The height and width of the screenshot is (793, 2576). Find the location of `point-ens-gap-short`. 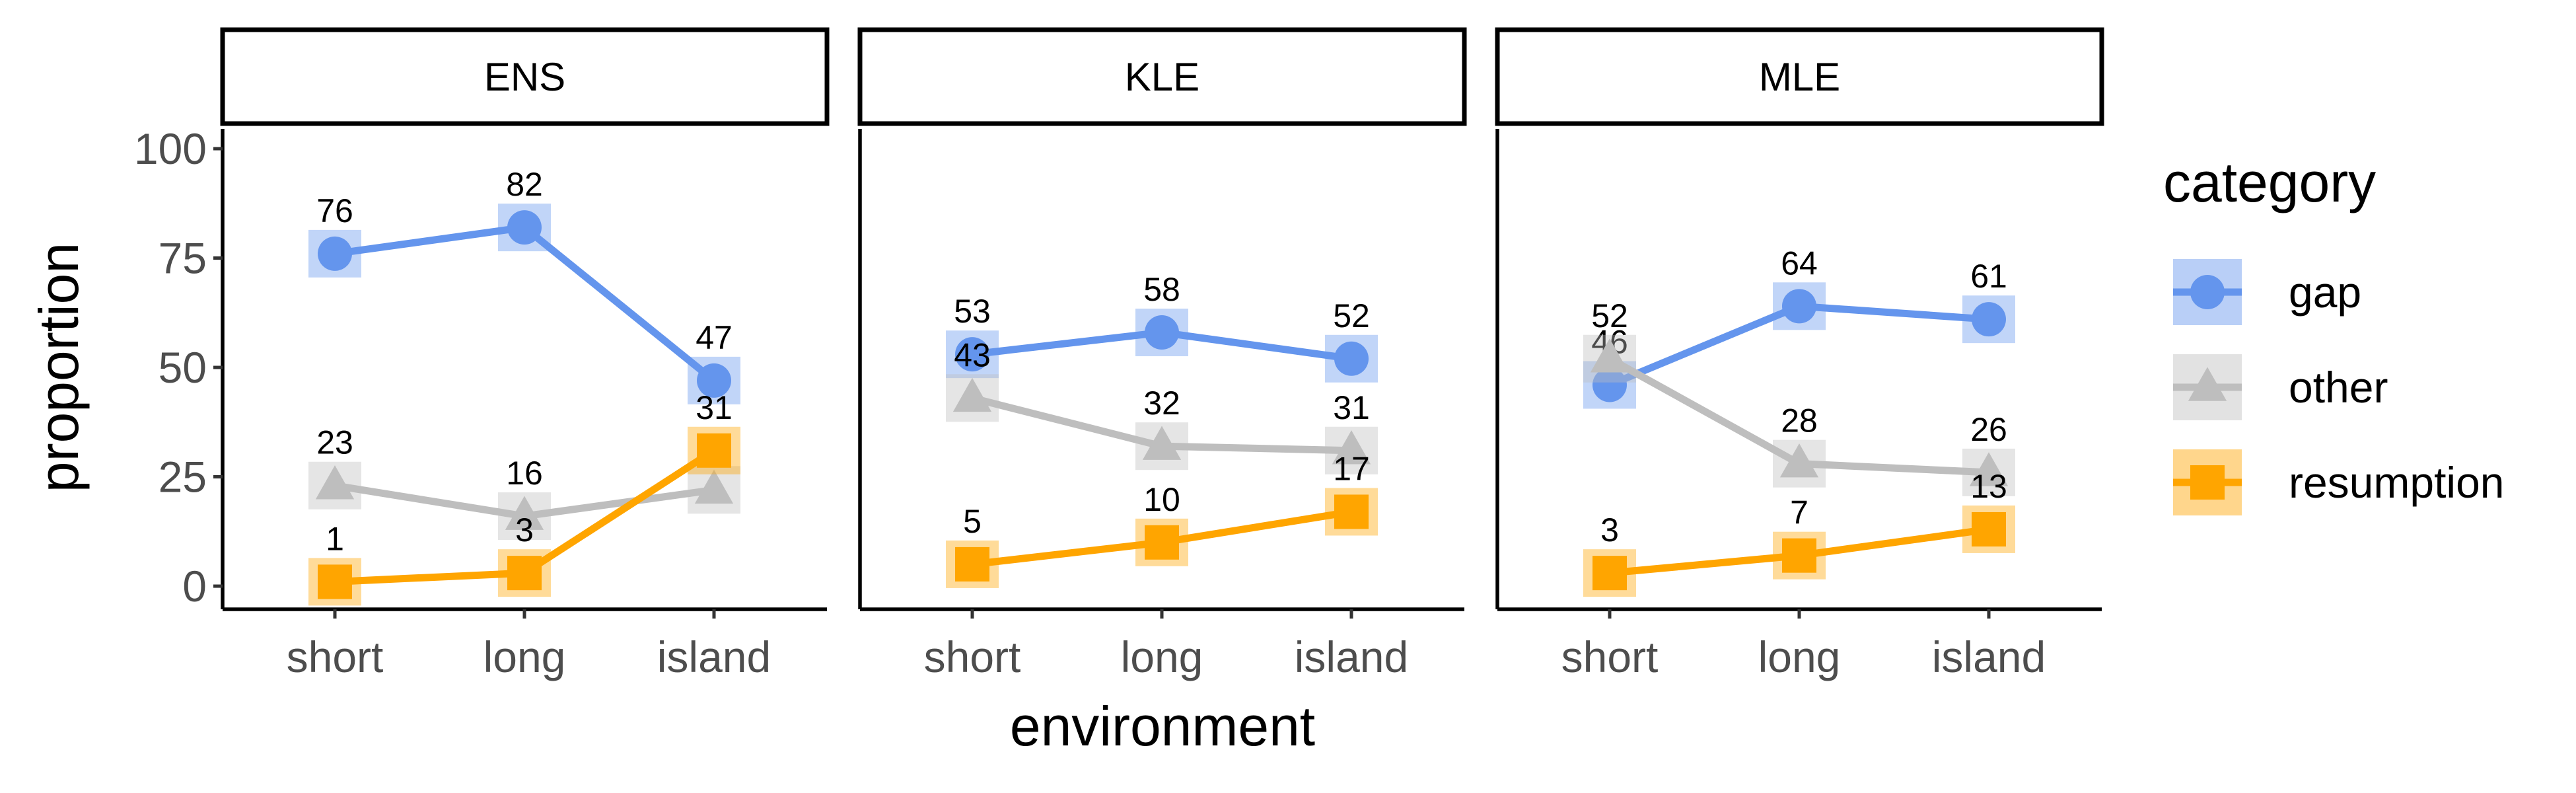

point-ens-gap-short is located at coordinates (335, 253).